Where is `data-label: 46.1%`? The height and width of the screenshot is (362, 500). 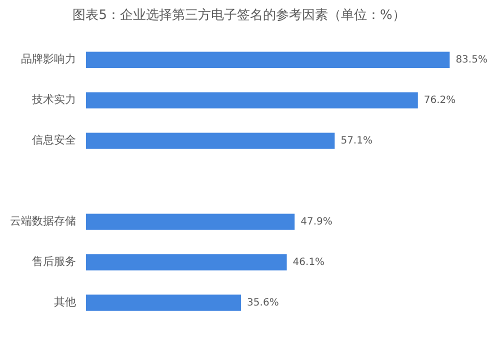 data-label: 46.1% is located at coordinates (308, 262).